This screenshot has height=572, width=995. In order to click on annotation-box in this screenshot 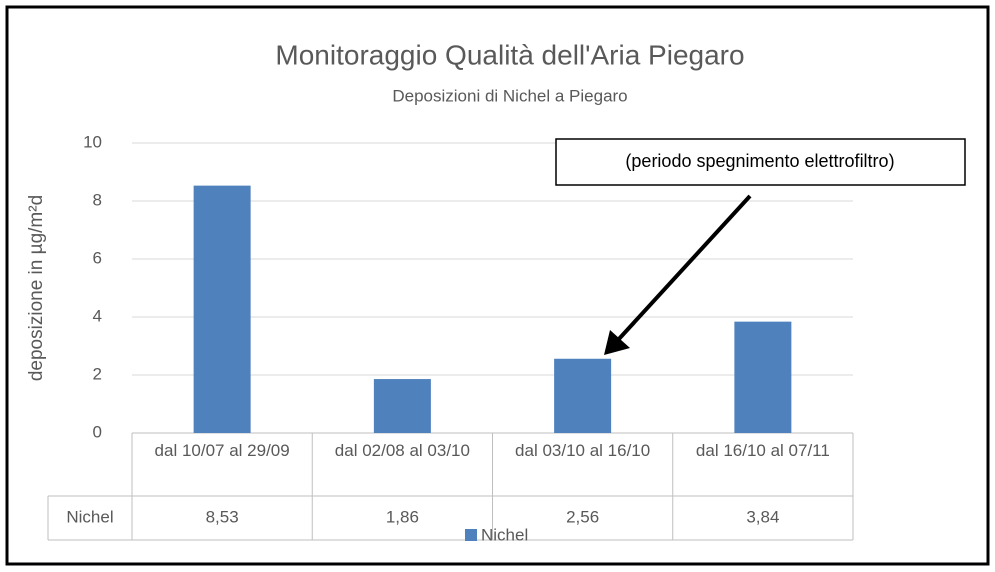, I will do `click(760, 162)`.